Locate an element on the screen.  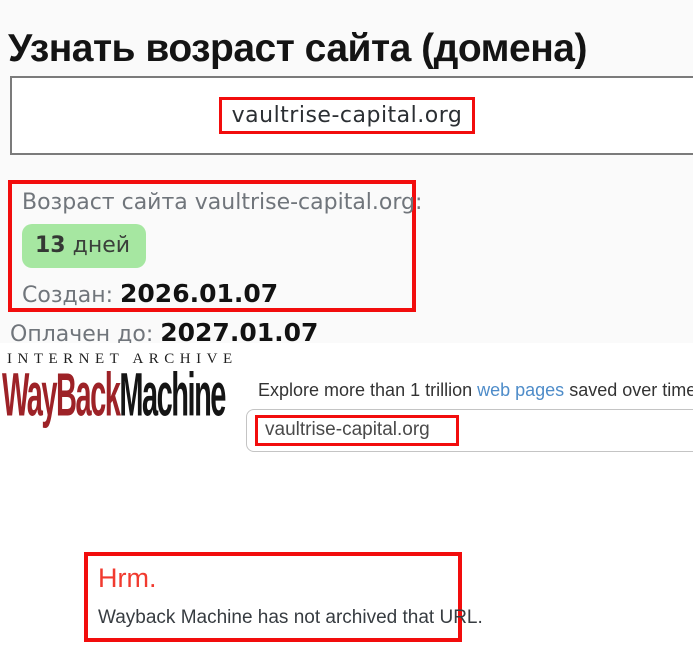
web-pages-link: web pages is located at coordinates (521, 390).